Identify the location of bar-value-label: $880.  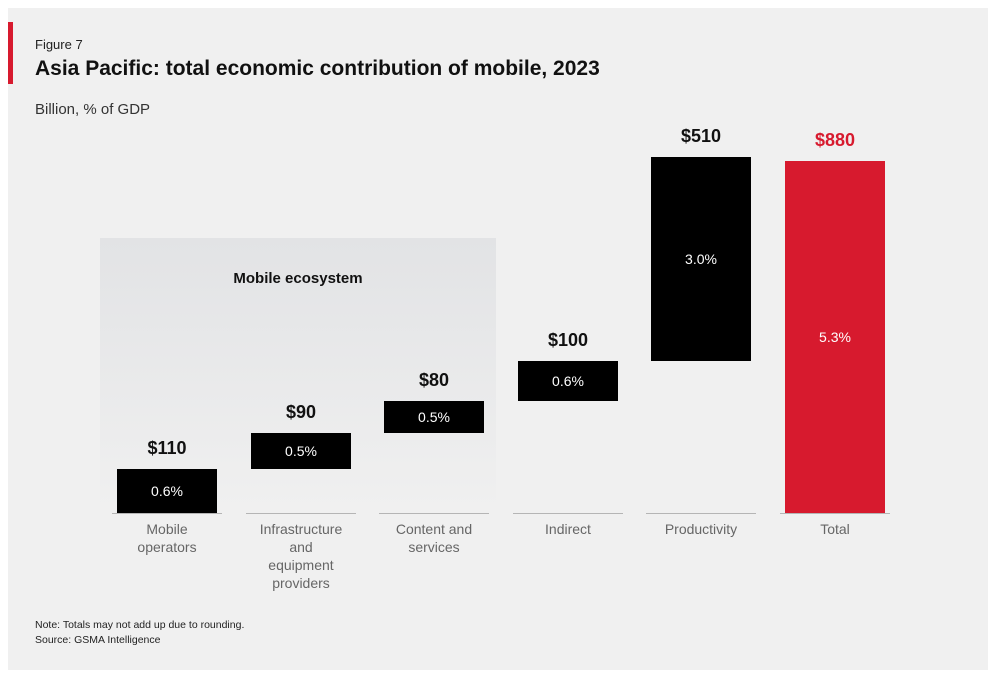
(835, 140).